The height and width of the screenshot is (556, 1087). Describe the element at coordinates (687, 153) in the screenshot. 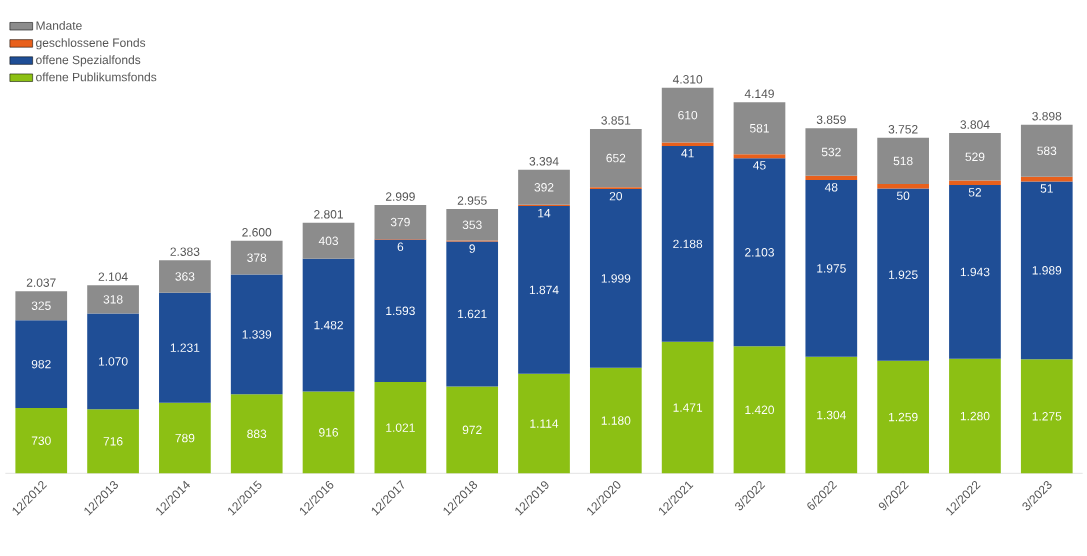

I see `data-label: 41` at that location.